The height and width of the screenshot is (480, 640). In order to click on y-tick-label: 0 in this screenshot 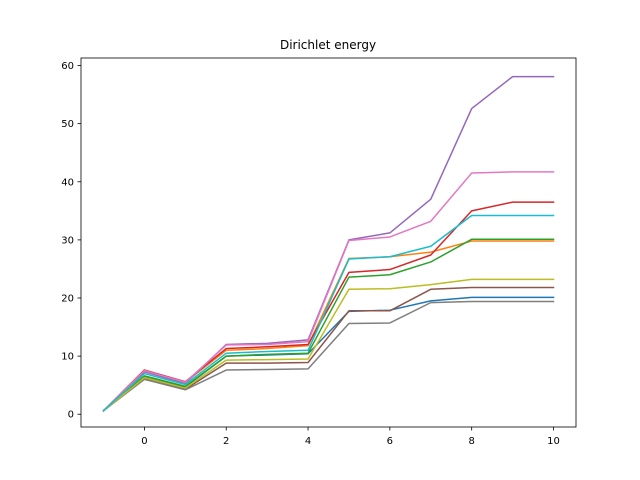, I will do `click(71, 415)`.